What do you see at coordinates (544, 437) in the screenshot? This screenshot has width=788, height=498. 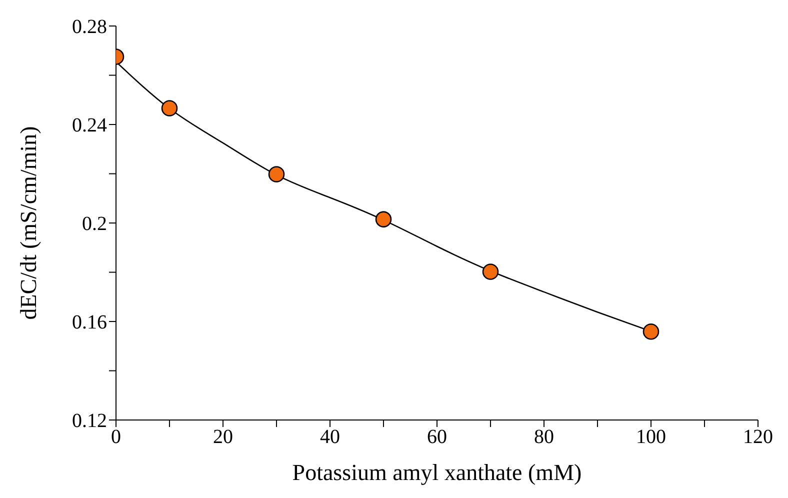 I see `x-tick-label: 80` at bounding box center [544, 437].